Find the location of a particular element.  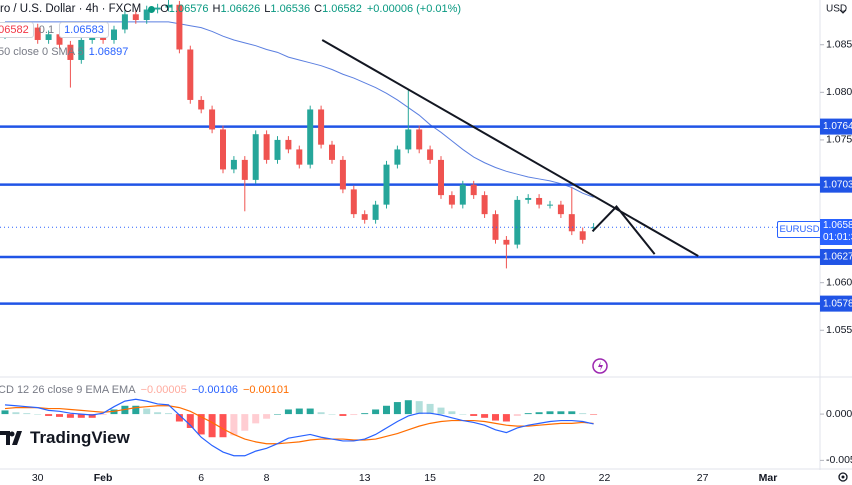

market-status is located at coordinates (152, 9).